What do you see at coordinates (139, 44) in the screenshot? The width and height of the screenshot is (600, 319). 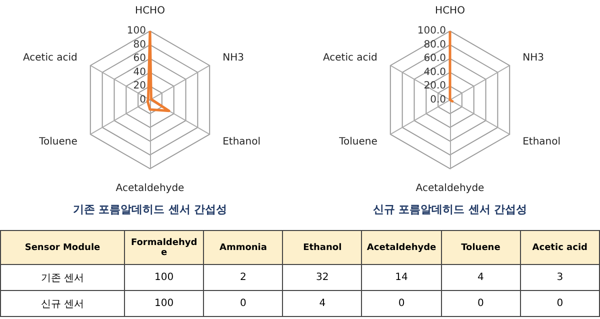 I see `y-tick-label: 80` at bounding box center [139, 44].